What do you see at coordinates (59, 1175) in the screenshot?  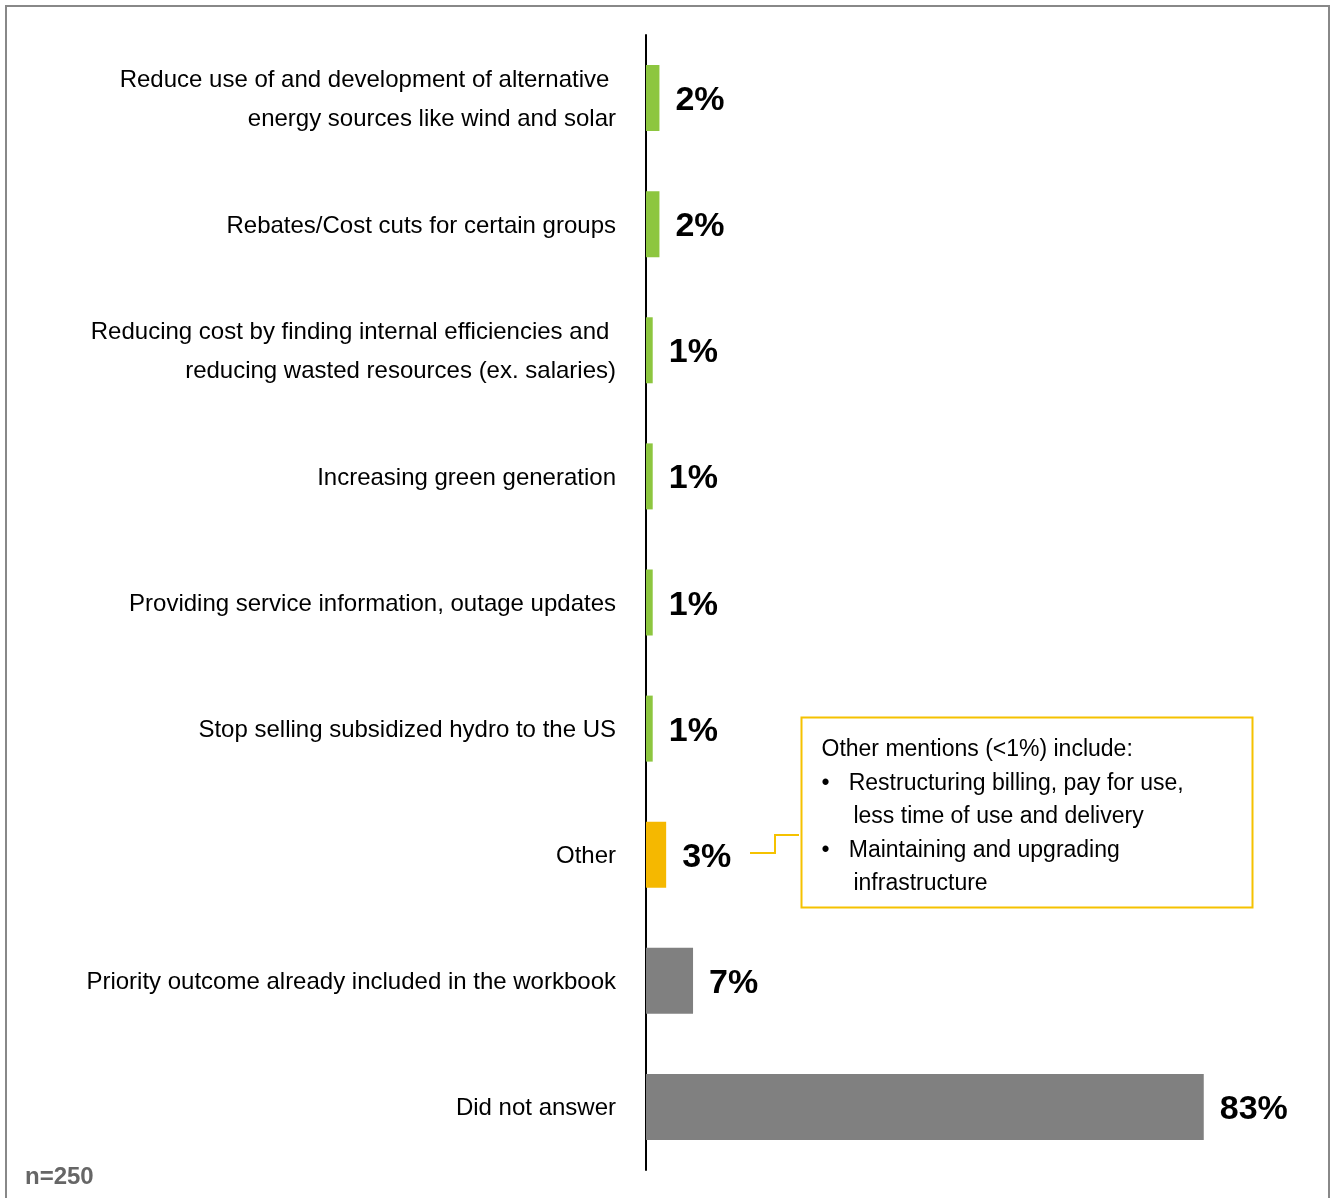 I see `text: n=250` at bounding box center [59, 1175].